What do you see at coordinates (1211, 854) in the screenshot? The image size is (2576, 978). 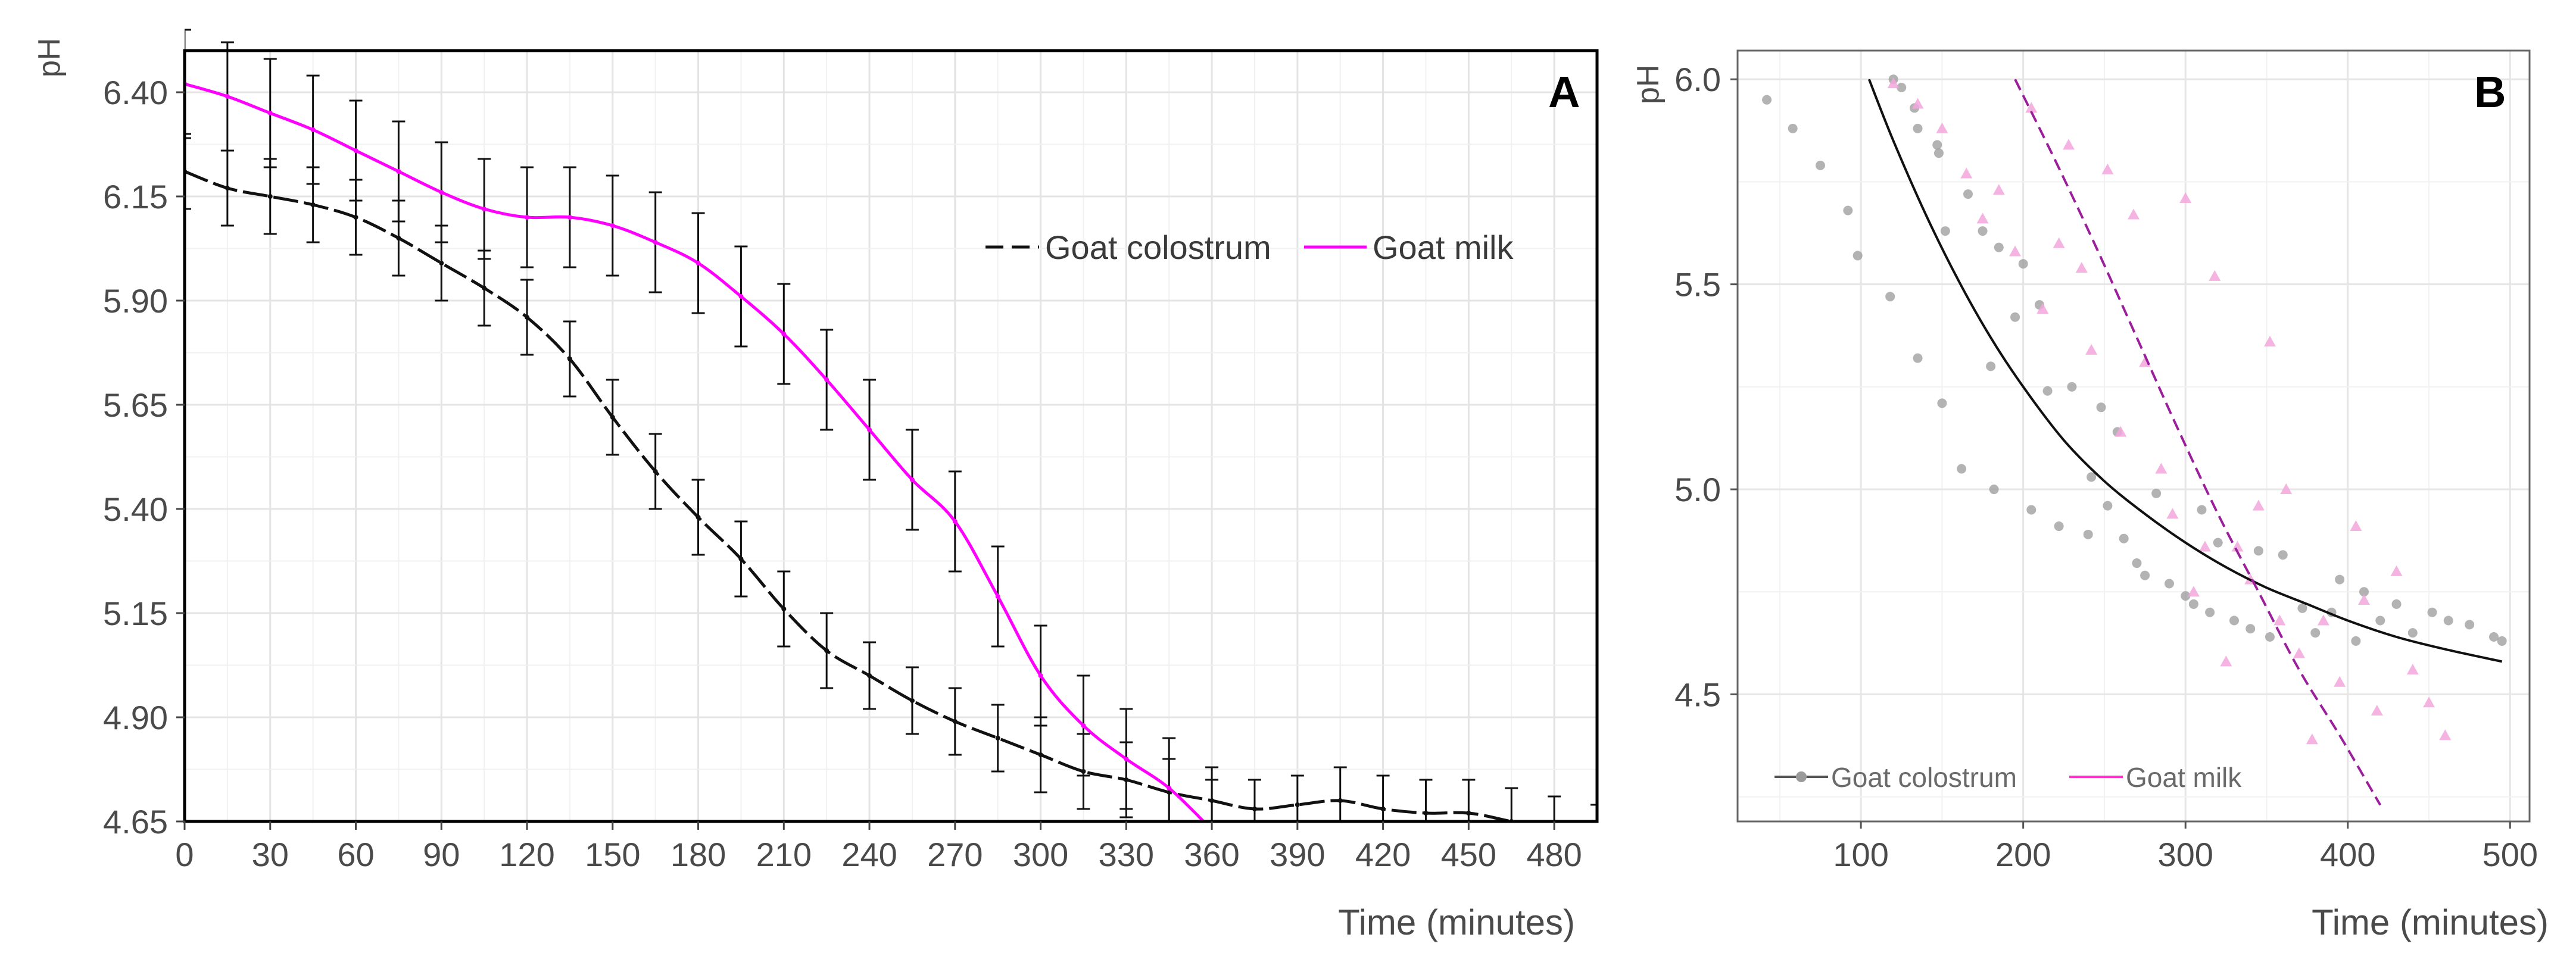 I see `x-tick-label: 360` at bounding box center [1211, 854].